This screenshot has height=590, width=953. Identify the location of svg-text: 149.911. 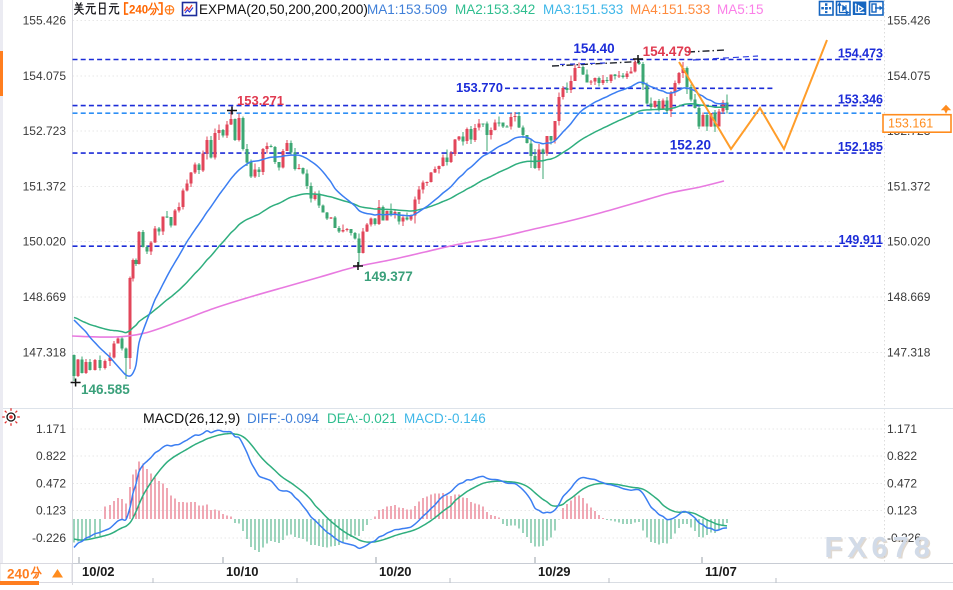
(861, 240).